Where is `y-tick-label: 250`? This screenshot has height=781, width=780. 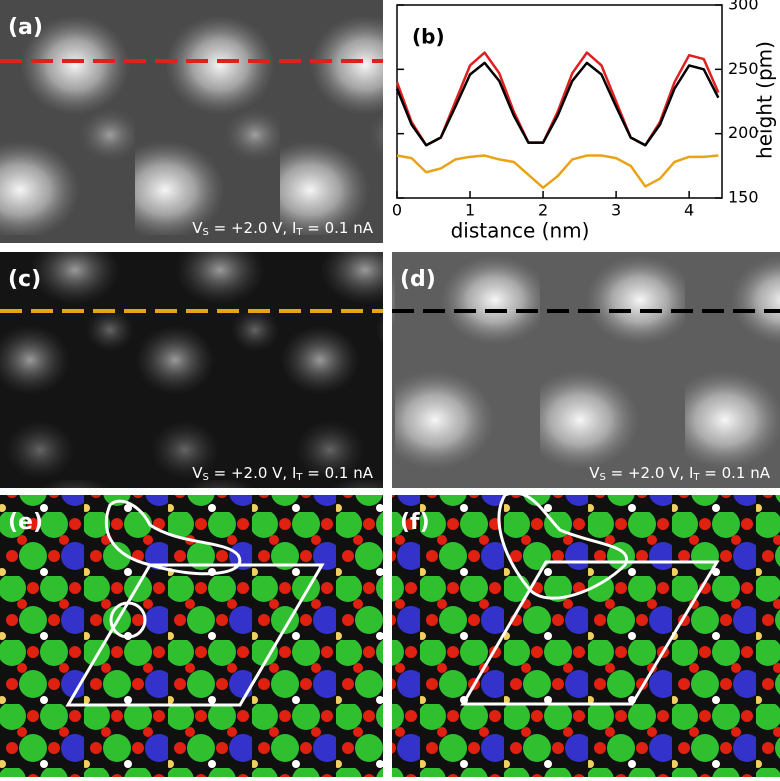
y-tick-label: 250 is located at coordinates (743, 68).